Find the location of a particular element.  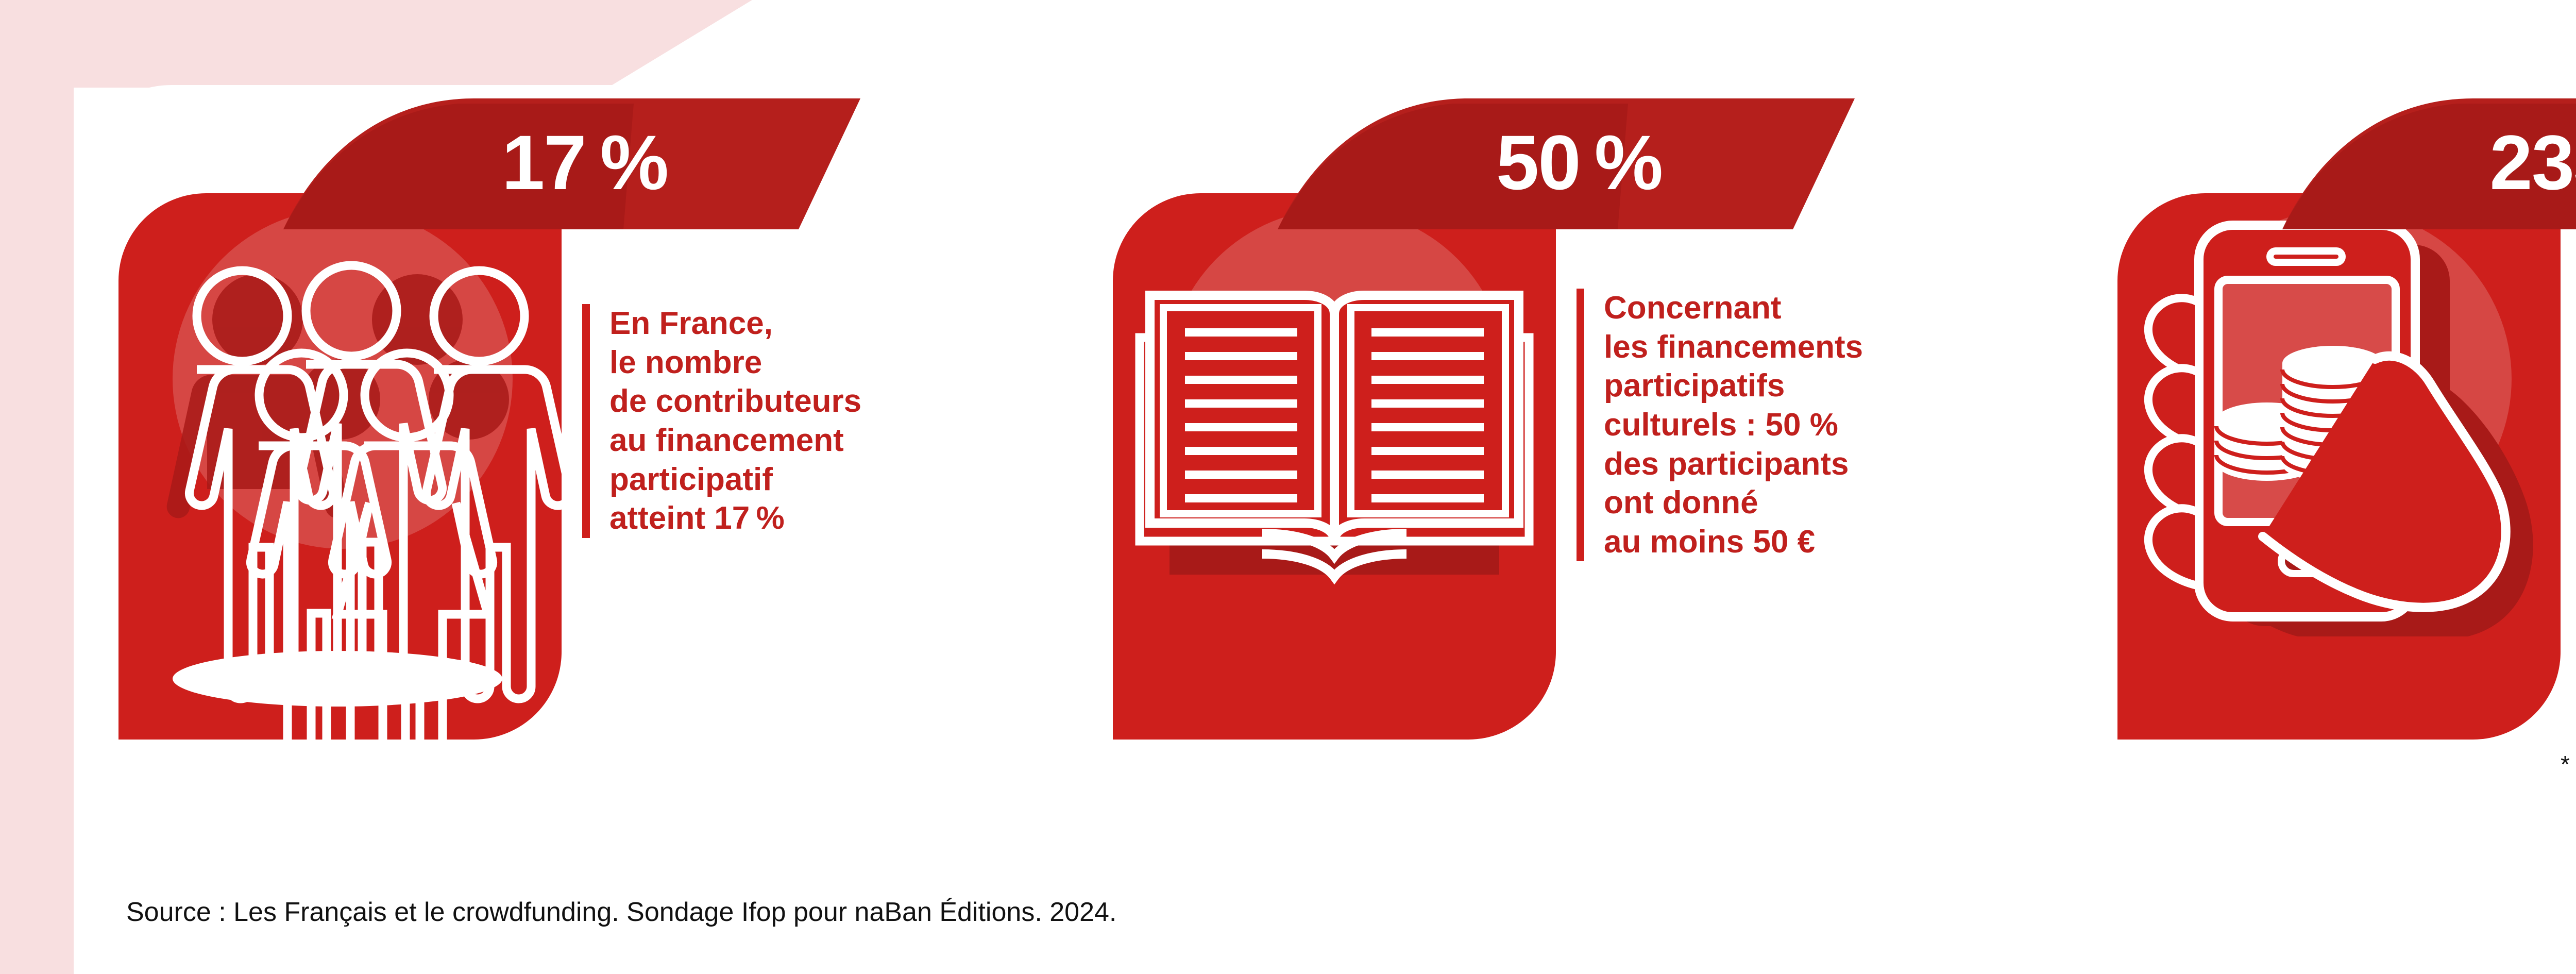

statement-line: participatifs is located at coordinates (1694, 386).